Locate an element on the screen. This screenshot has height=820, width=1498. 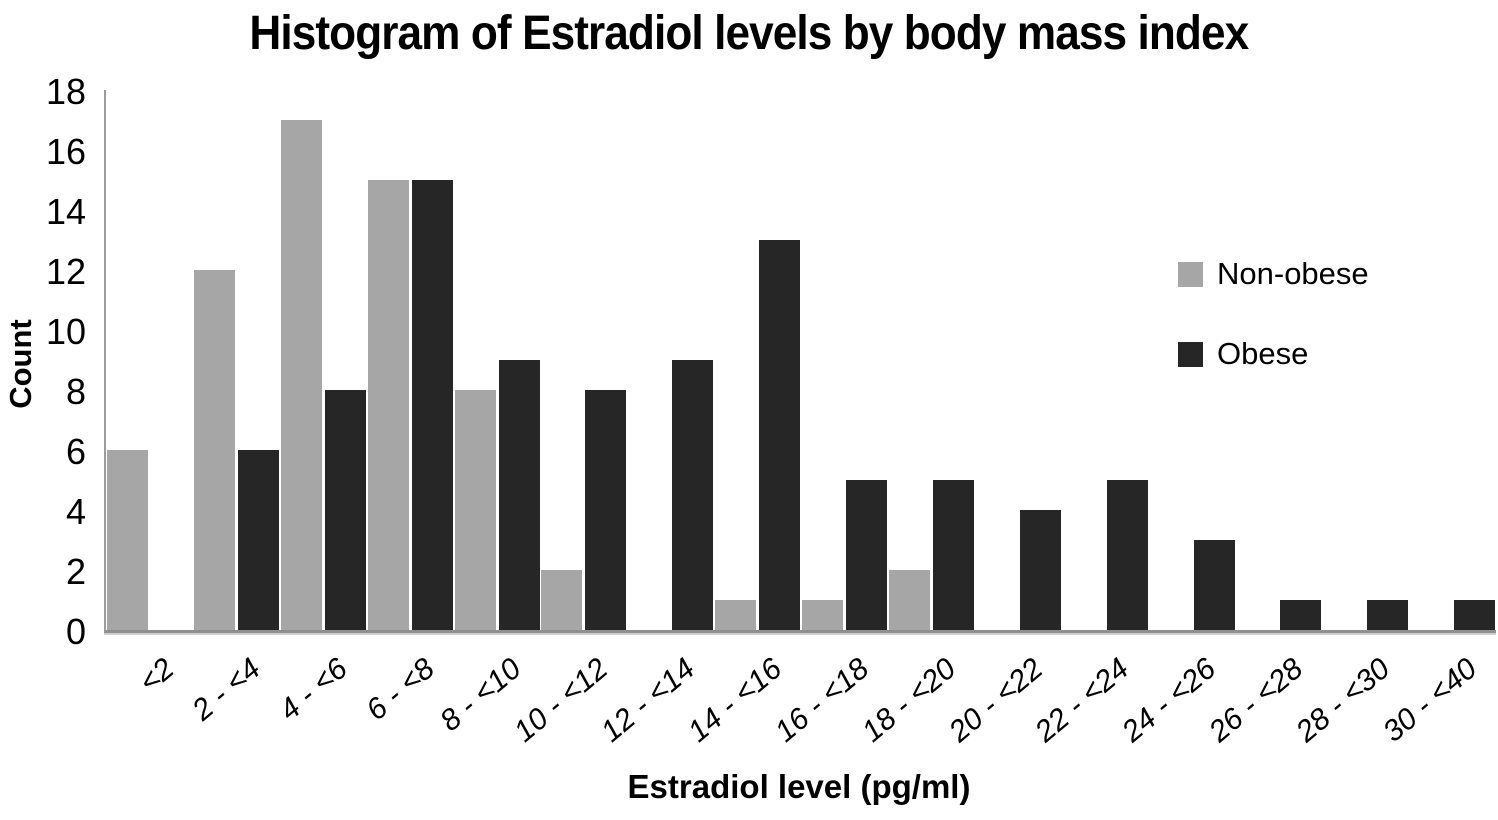
y-tick-label: 14 is located at coordinates (65, 211).